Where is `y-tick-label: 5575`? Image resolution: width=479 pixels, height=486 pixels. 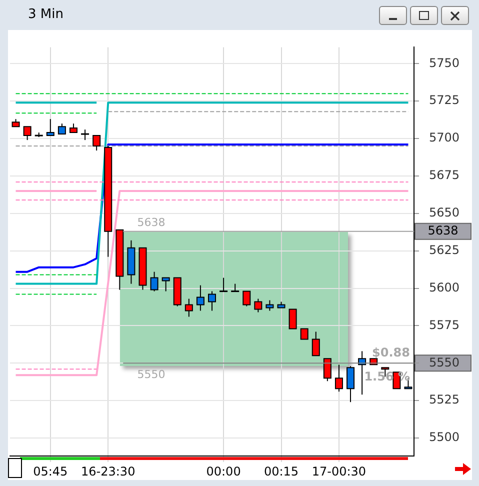 y-tick-label: 5575 is located at coordinates (444, 325).